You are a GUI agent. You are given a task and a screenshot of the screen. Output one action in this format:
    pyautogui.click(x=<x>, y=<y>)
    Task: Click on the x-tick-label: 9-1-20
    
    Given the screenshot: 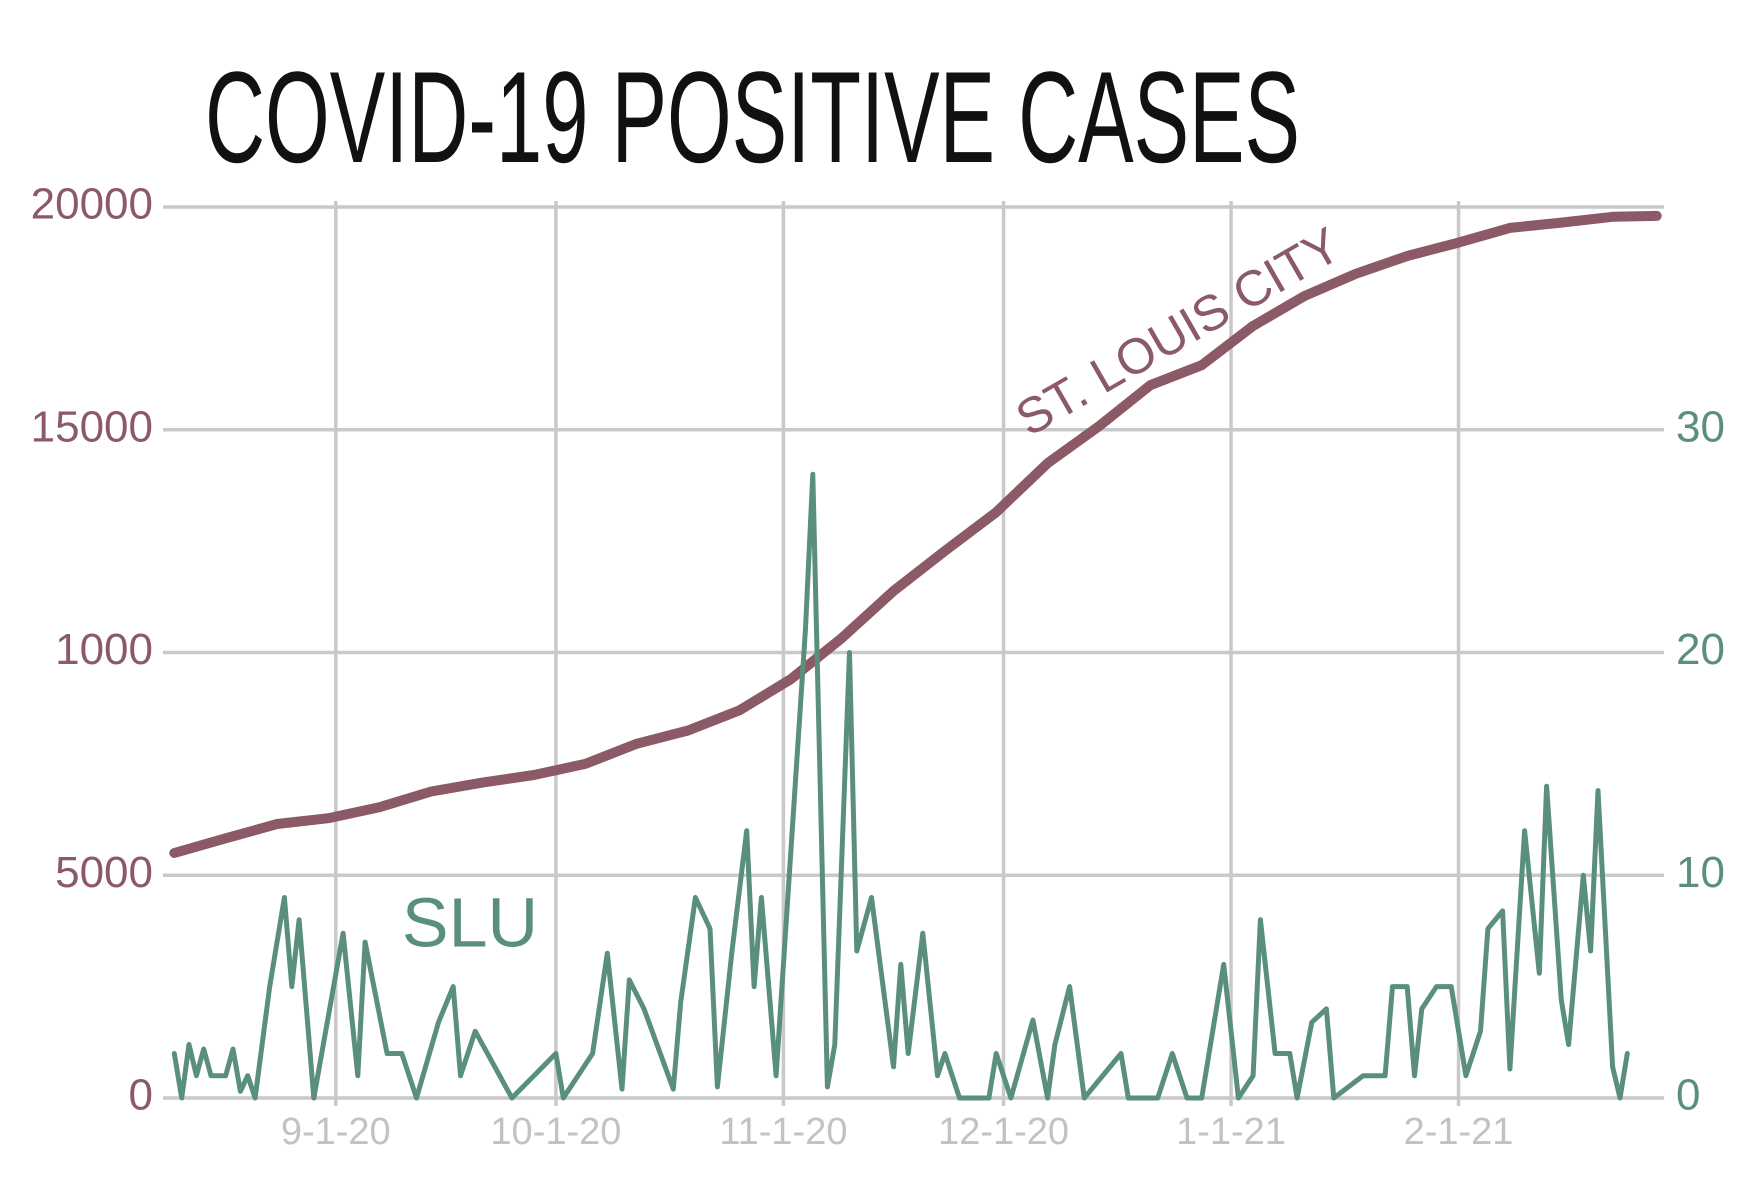 What is the action you would take?
    pyautogui.click(x=336, y=1132)
    